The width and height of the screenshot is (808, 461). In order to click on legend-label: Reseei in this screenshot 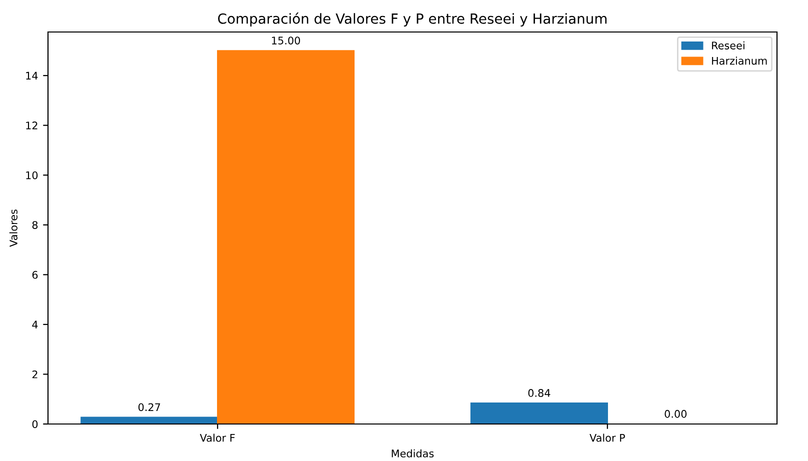, I will do `click(728, 45)`.